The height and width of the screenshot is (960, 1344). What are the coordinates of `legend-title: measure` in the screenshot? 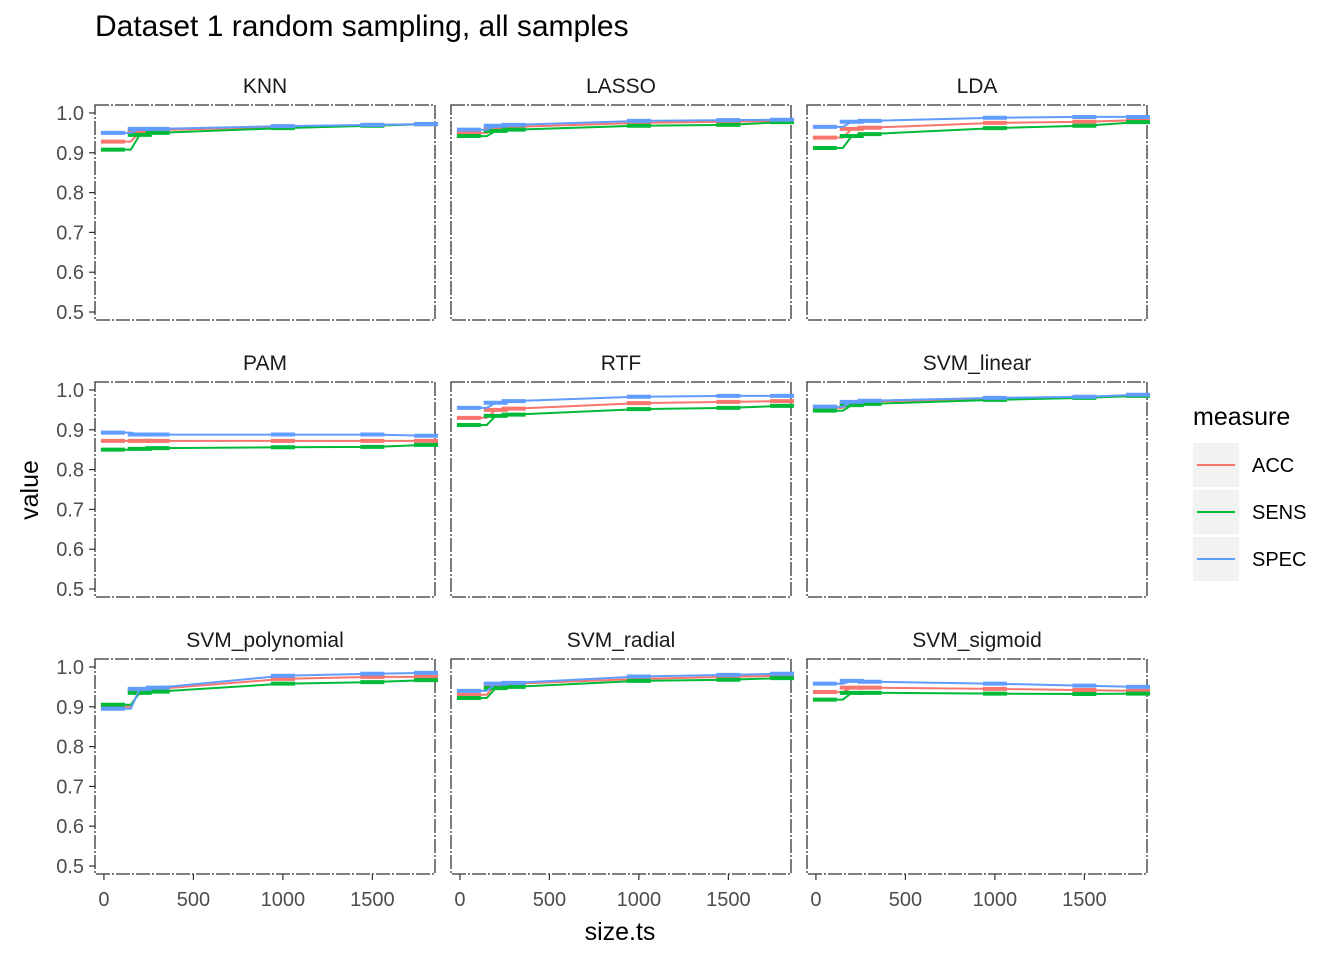 It's located at (1241, 417).